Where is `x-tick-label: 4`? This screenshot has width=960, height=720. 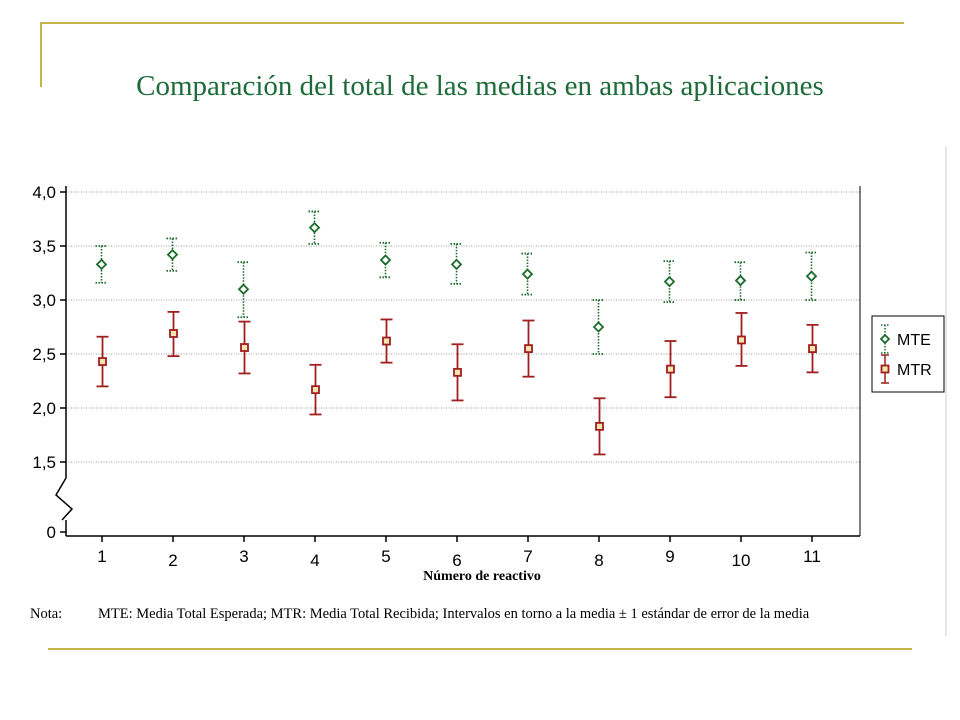 x-tick-label: 4 is located at coordinates (314, 560).